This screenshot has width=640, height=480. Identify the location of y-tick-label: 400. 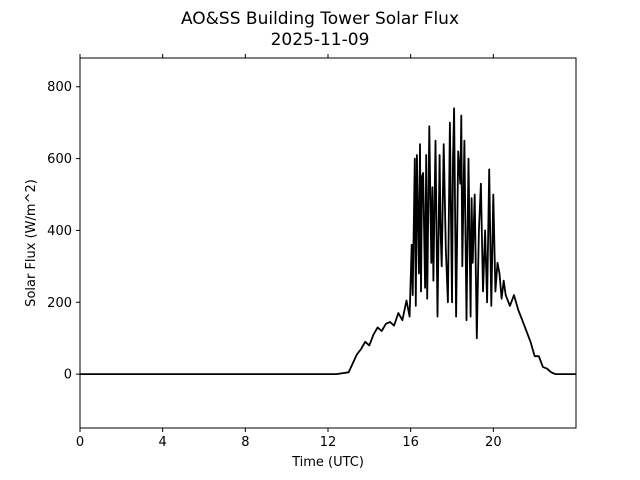
(59, 231).